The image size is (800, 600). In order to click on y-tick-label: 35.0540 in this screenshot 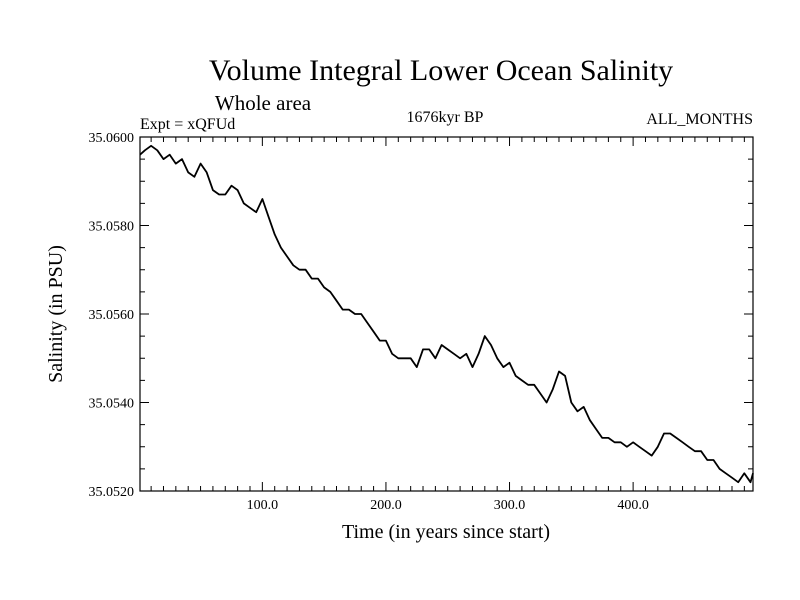, I will do `click(112, 404)`.